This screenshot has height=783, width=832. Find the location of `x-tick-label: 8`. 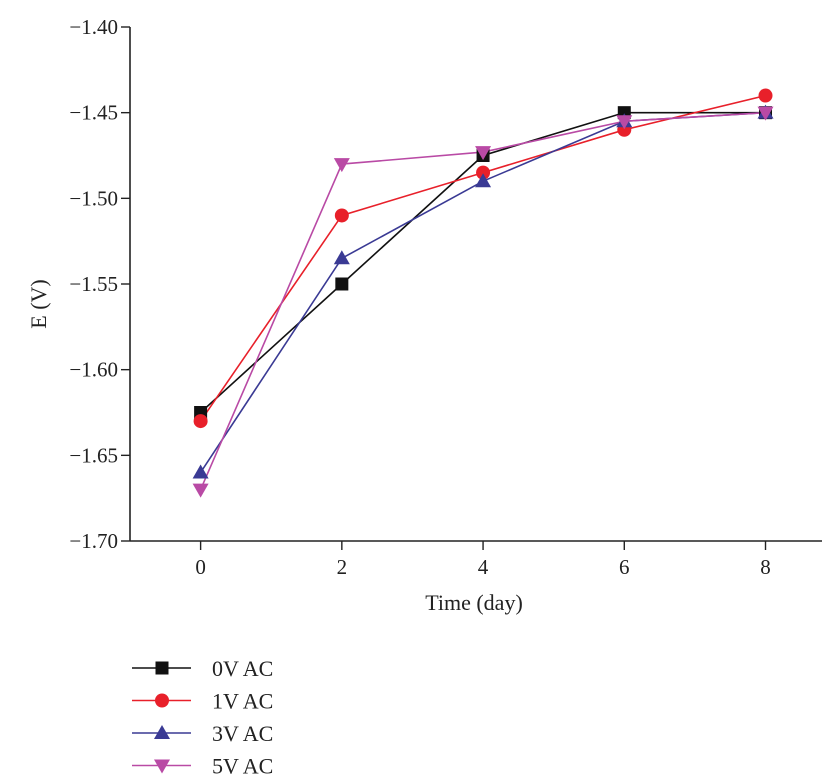

x-tick-label: 8 is located at coordinates (765, 567).